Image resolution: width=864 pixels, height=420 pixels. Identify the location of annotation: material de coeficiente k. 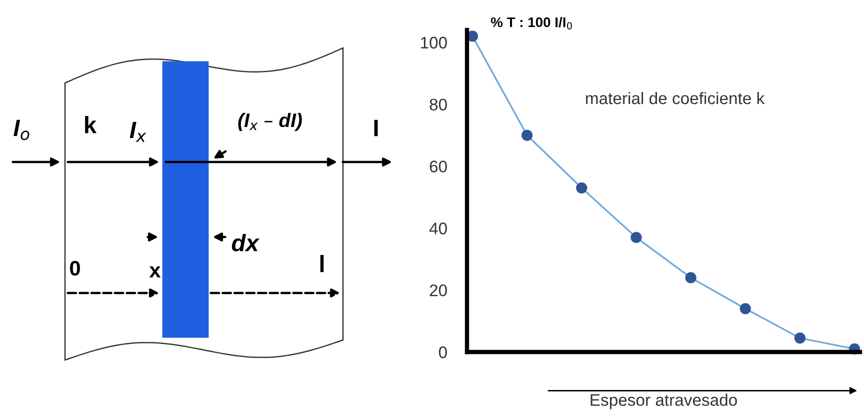
(675, 98).